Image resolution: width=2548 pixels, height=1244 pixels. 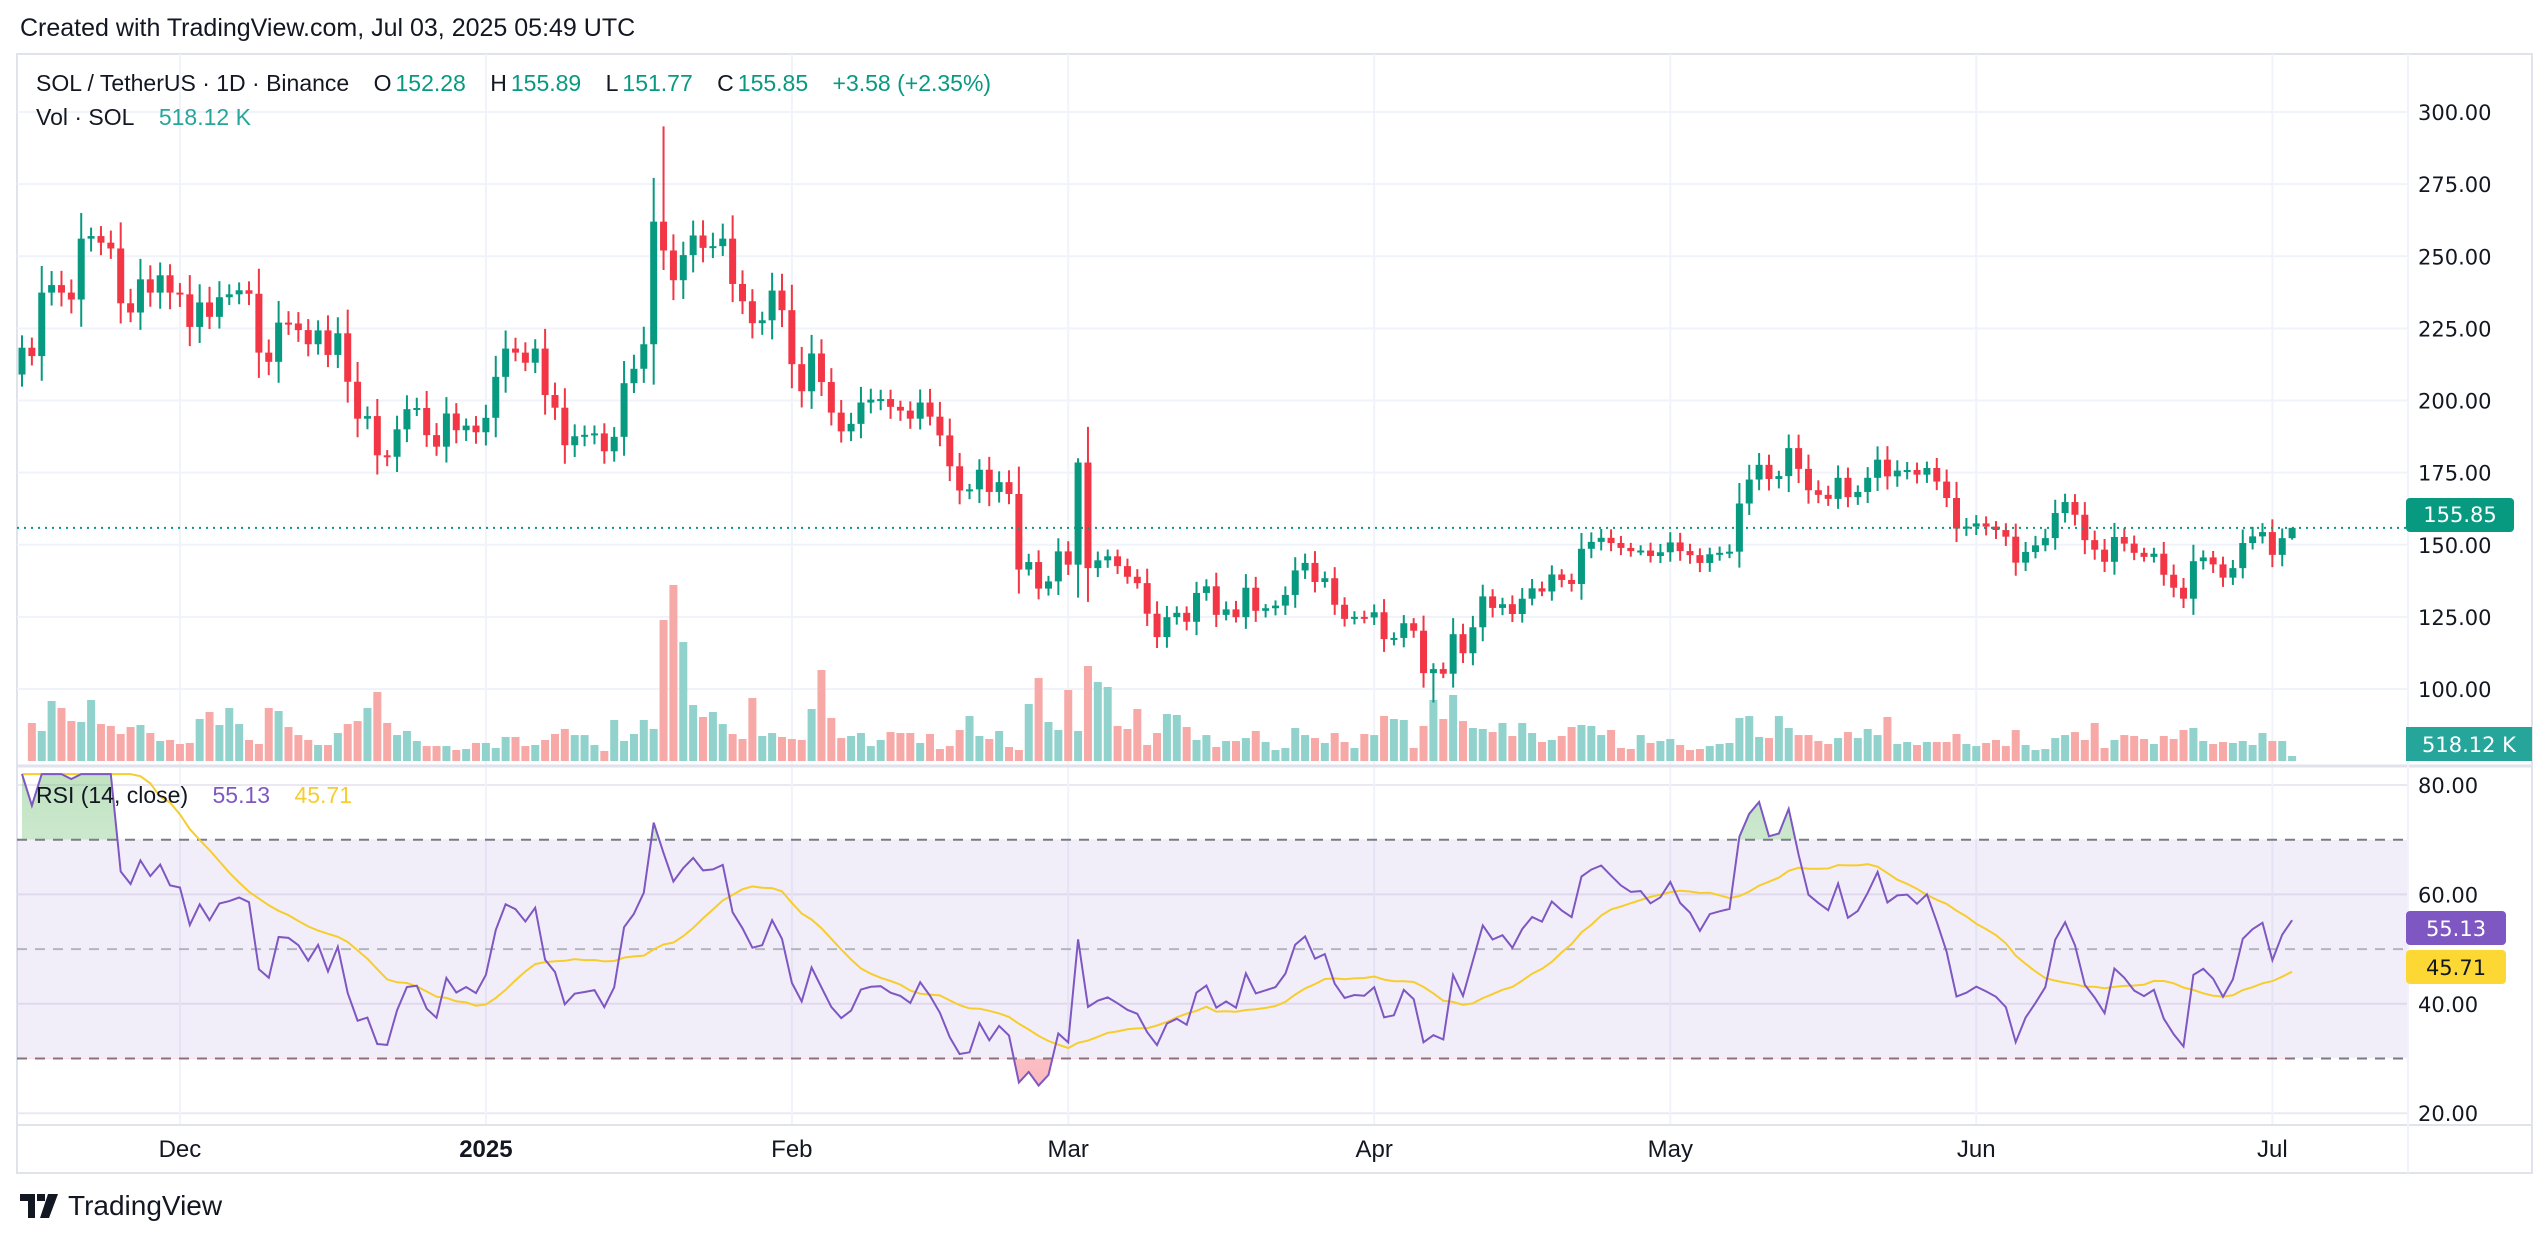 What do you see at coordinates (193, 83) in the screenshot?
I see `symbol-title: SOL / TetherUS · 1D · Binance` at bounding box center [193, 83].